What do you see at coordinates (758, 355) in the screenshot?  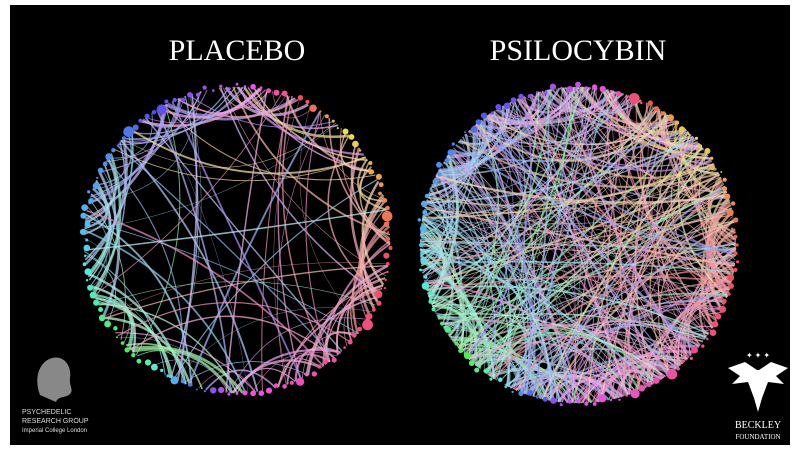 I see `stars: ✦ ✦ ✦` at bounding box center [758, 355].